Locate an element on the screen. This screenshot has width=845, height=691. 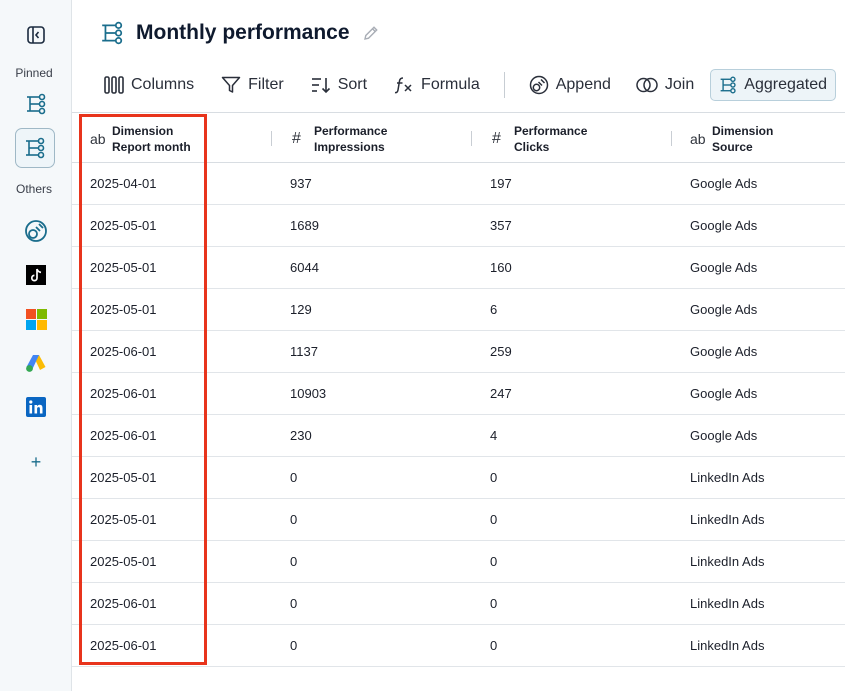
sort-button: Sort is located at coordinates (339, 85).